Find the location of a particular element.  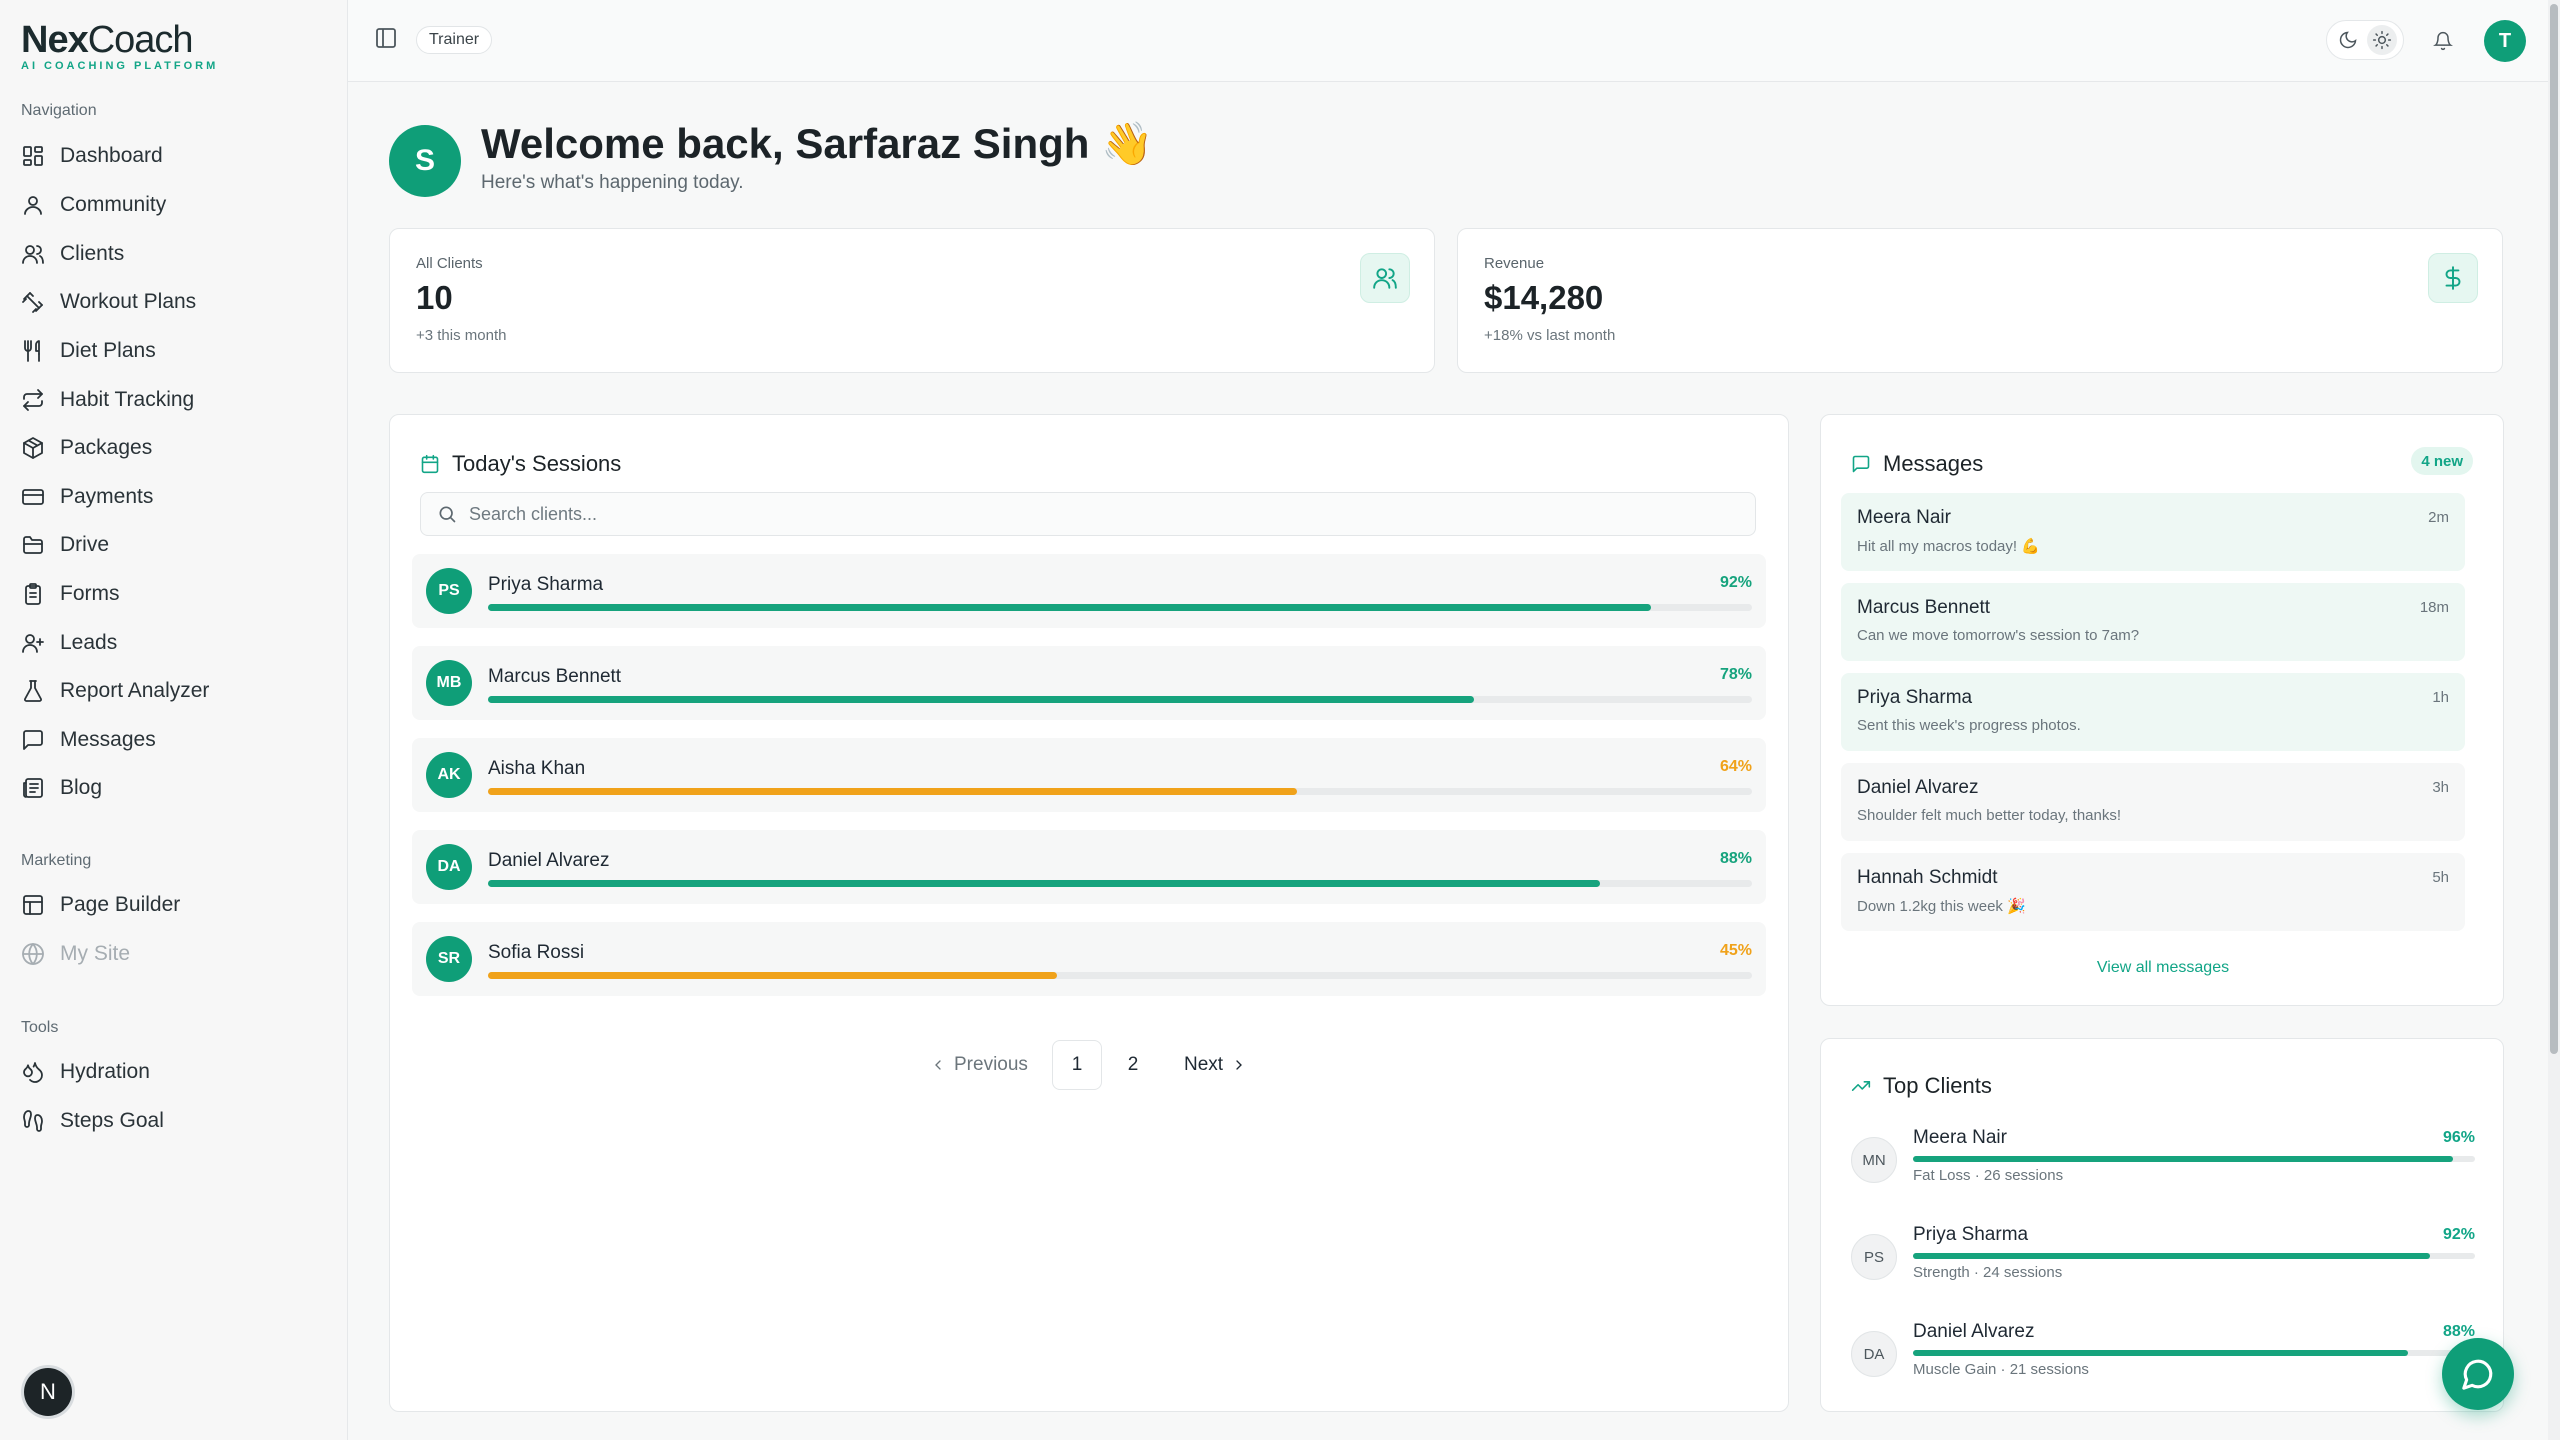

pagination: Previous 1 2 Next is located at coordinates (1280, 1065).